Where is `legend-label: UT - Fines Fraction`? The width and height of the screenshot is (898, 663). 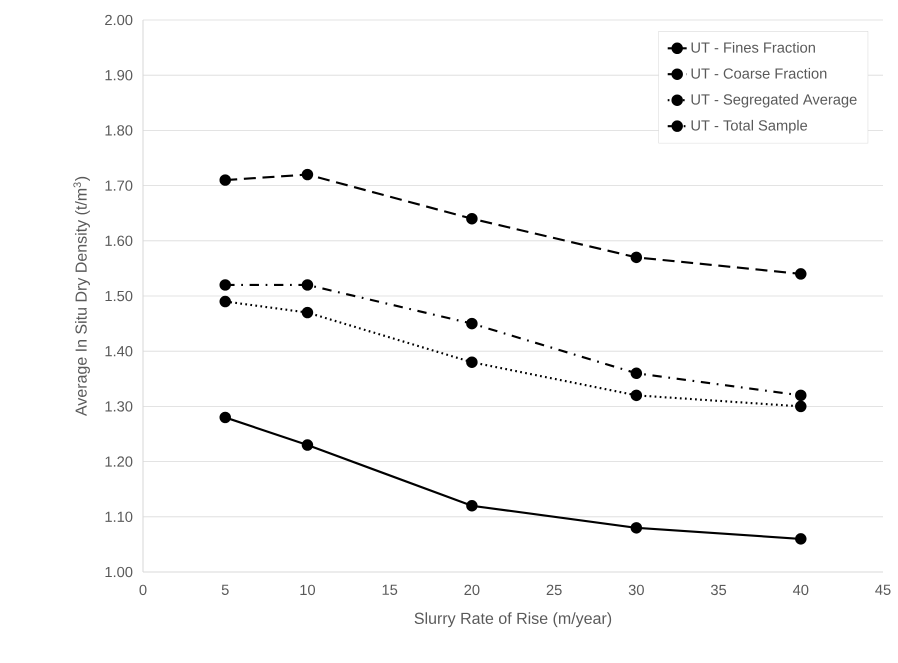 legend-label: UT - Fines Fraction is located at coordinates (753, 47).